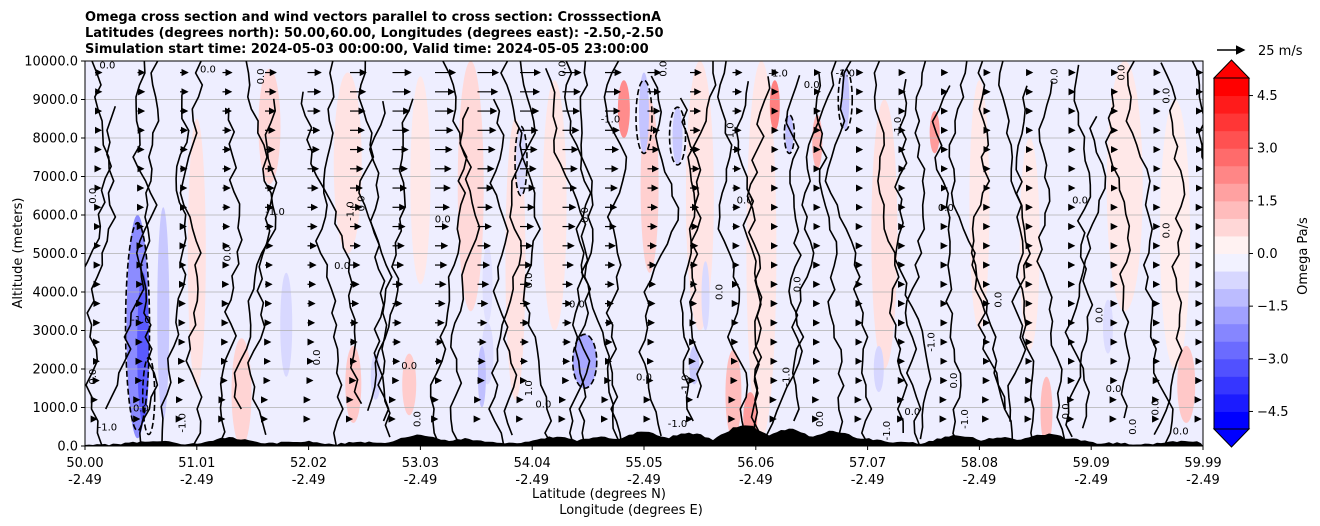 This screenshot has width=1320, height=526. Describe the element at coordinates (1267, 149) in the screenshot. I see `colorbar-tick-label: 3.0` at that location.